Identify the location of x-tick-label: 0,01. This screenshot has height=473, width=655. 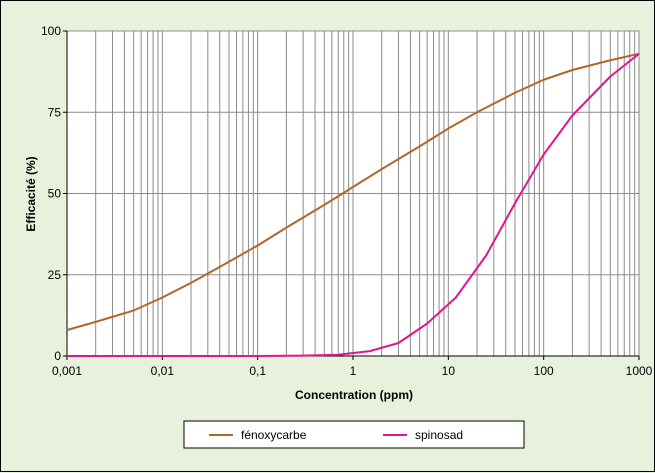
(163, 371).